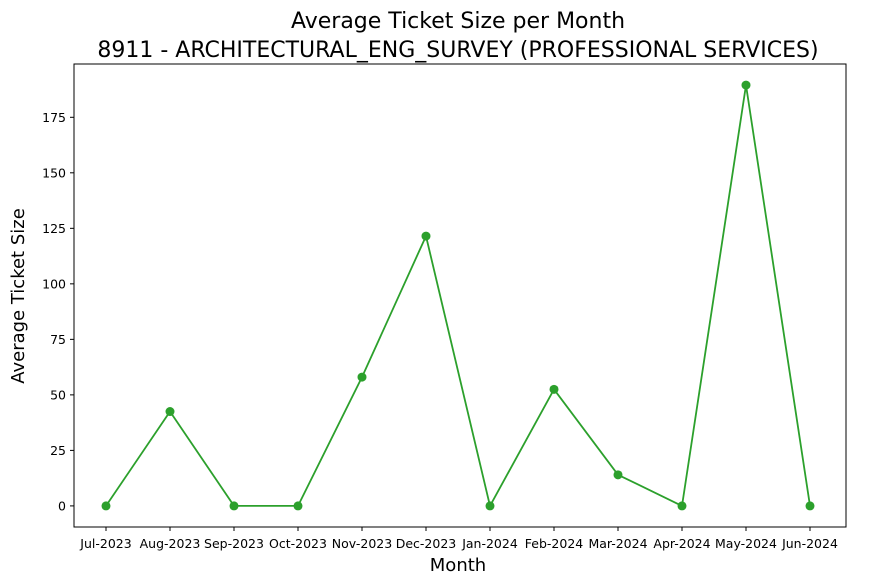 This screenshot has height=585, width=878. Describe the element at coordinates (809, 543) in the screenshot. I see `x-tick-label: Jun-2024` at that location.